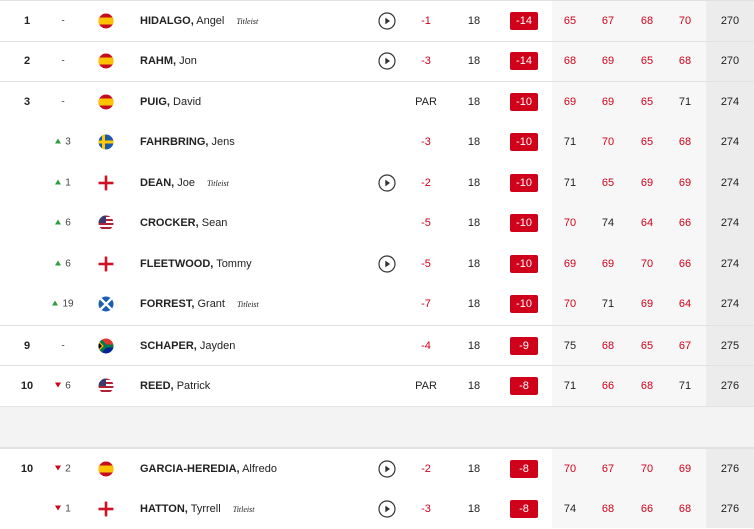 The height and width of the screenshot is (529, 754). What do you see at coordinates (426, 304) in the screenshot?
I see `today-score: -7` at bounding box center [426, 304].